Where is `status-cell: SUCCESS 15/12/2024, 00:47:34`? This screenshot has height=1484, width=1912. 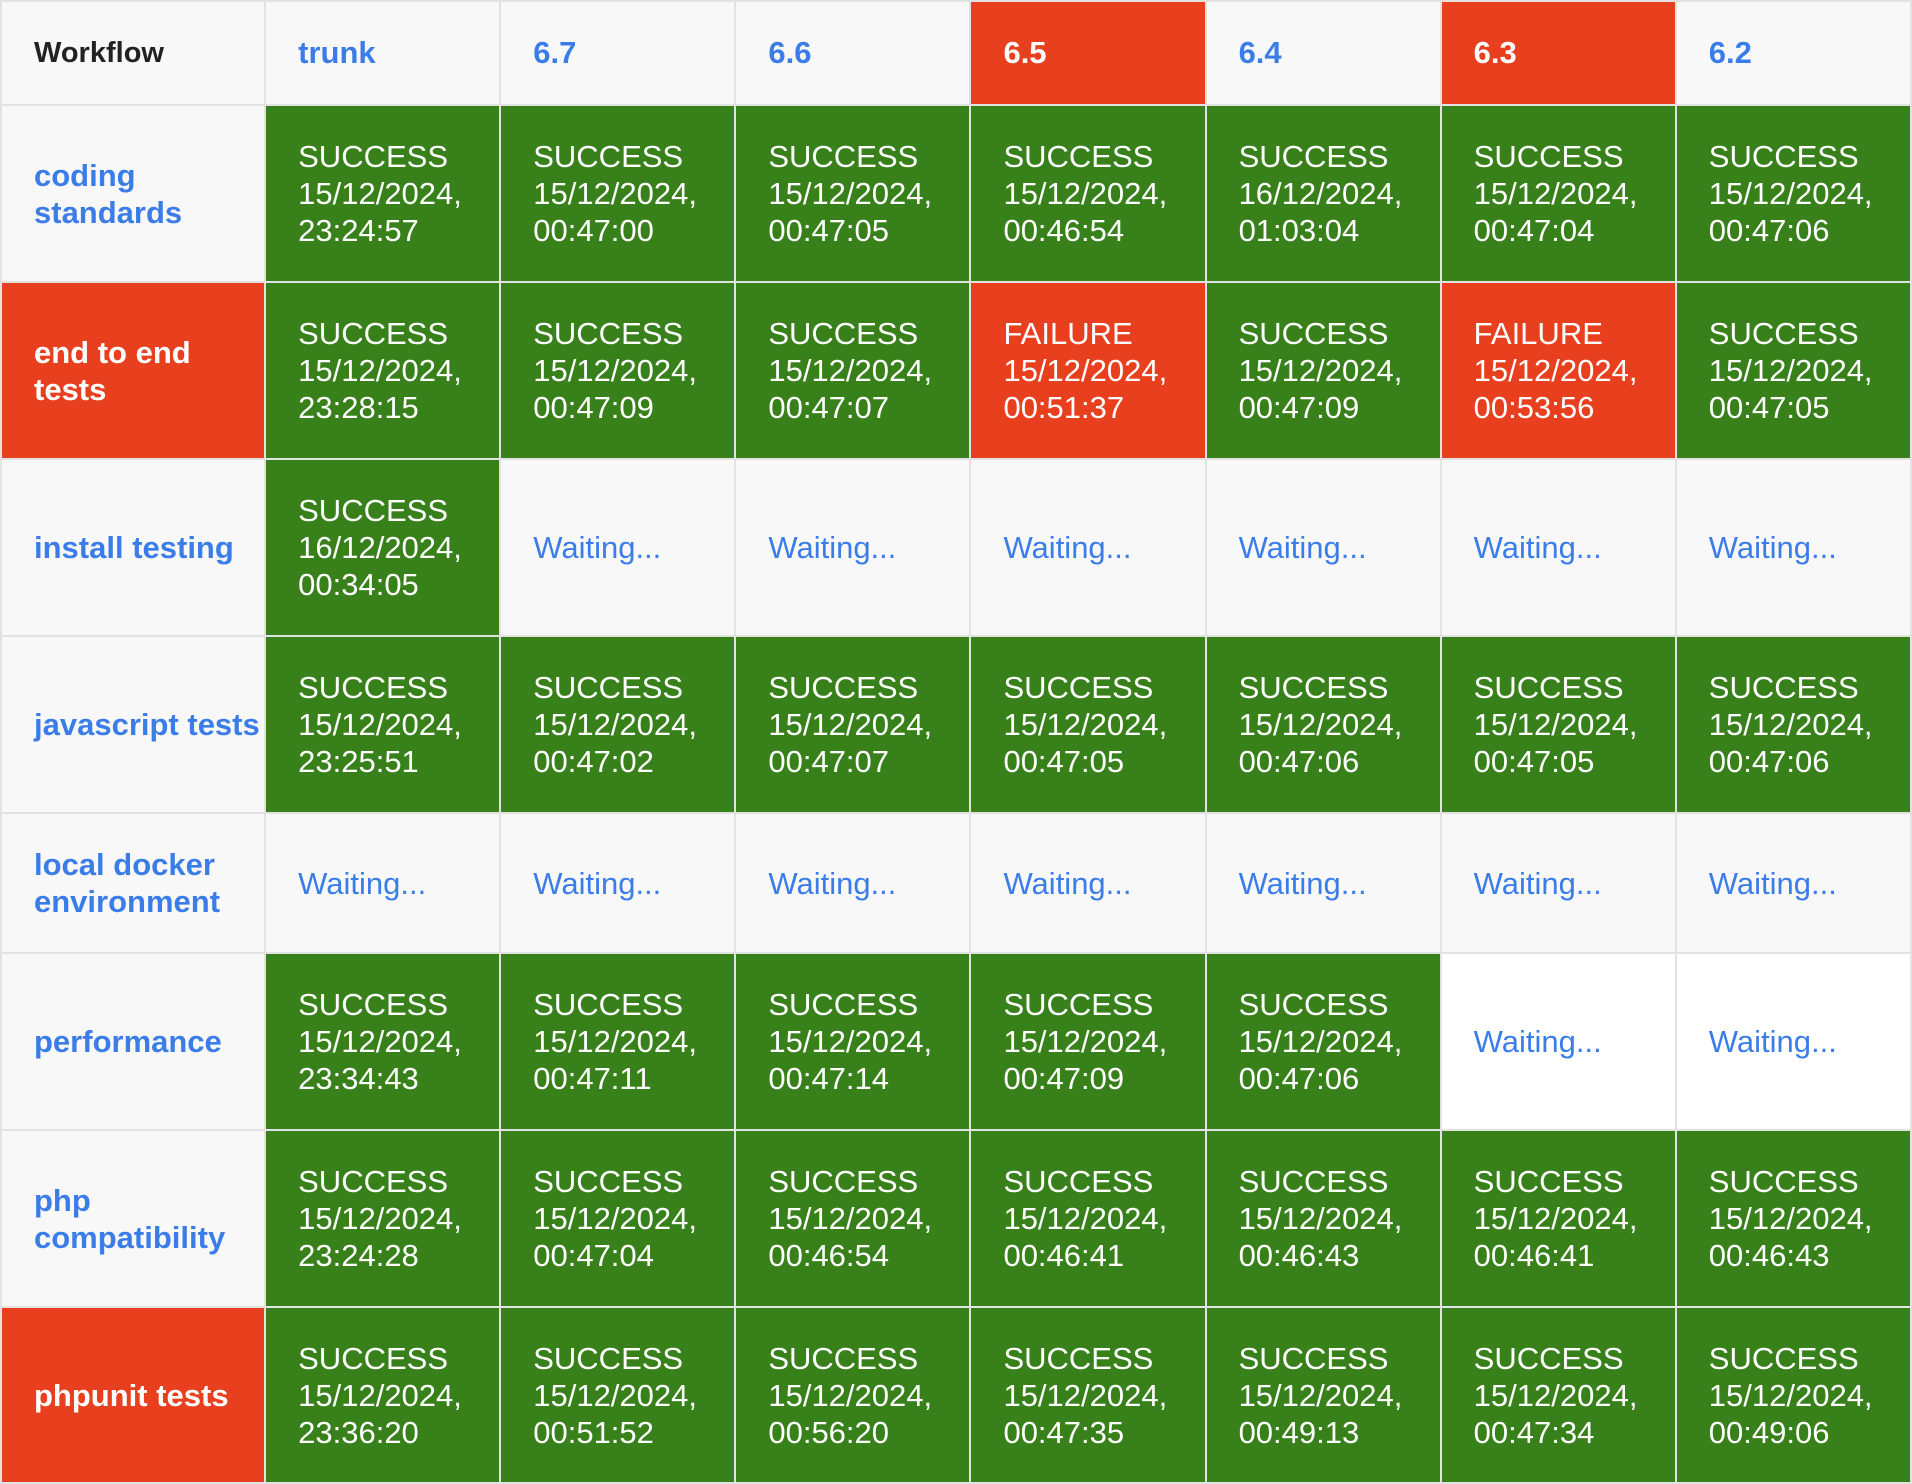
status-cell: SUCCESS 15/12/2024, 00:47:34 is located at coordinates (1558, 1395).